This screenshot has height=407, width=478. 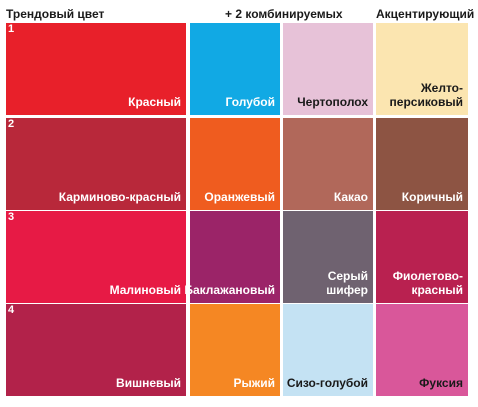 What do you see at coordinates (235, 69) in the screenshot?
I see `swatch-combined-1: Голубой` at bounding box center [235, 69].